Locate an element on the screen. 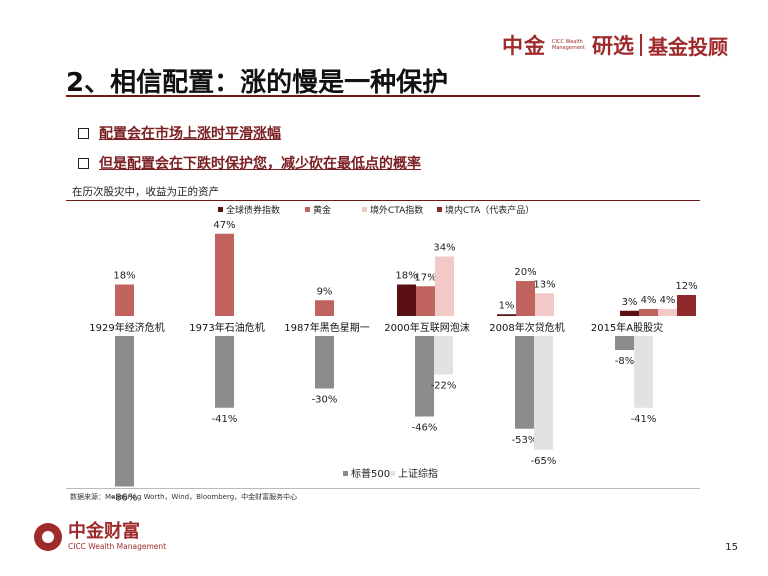 This screenshot has width=768, height=576. data-label-gold-4: 20% is located at coordinates (525, 272).